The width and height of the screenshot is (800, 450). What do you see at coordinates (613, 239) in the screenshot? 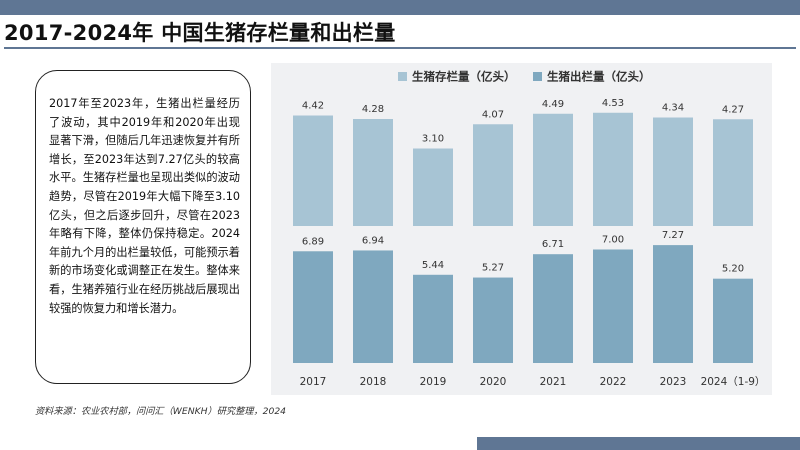
I see `data-label-s2-6: 7.00` at bounding box center [613, 239].